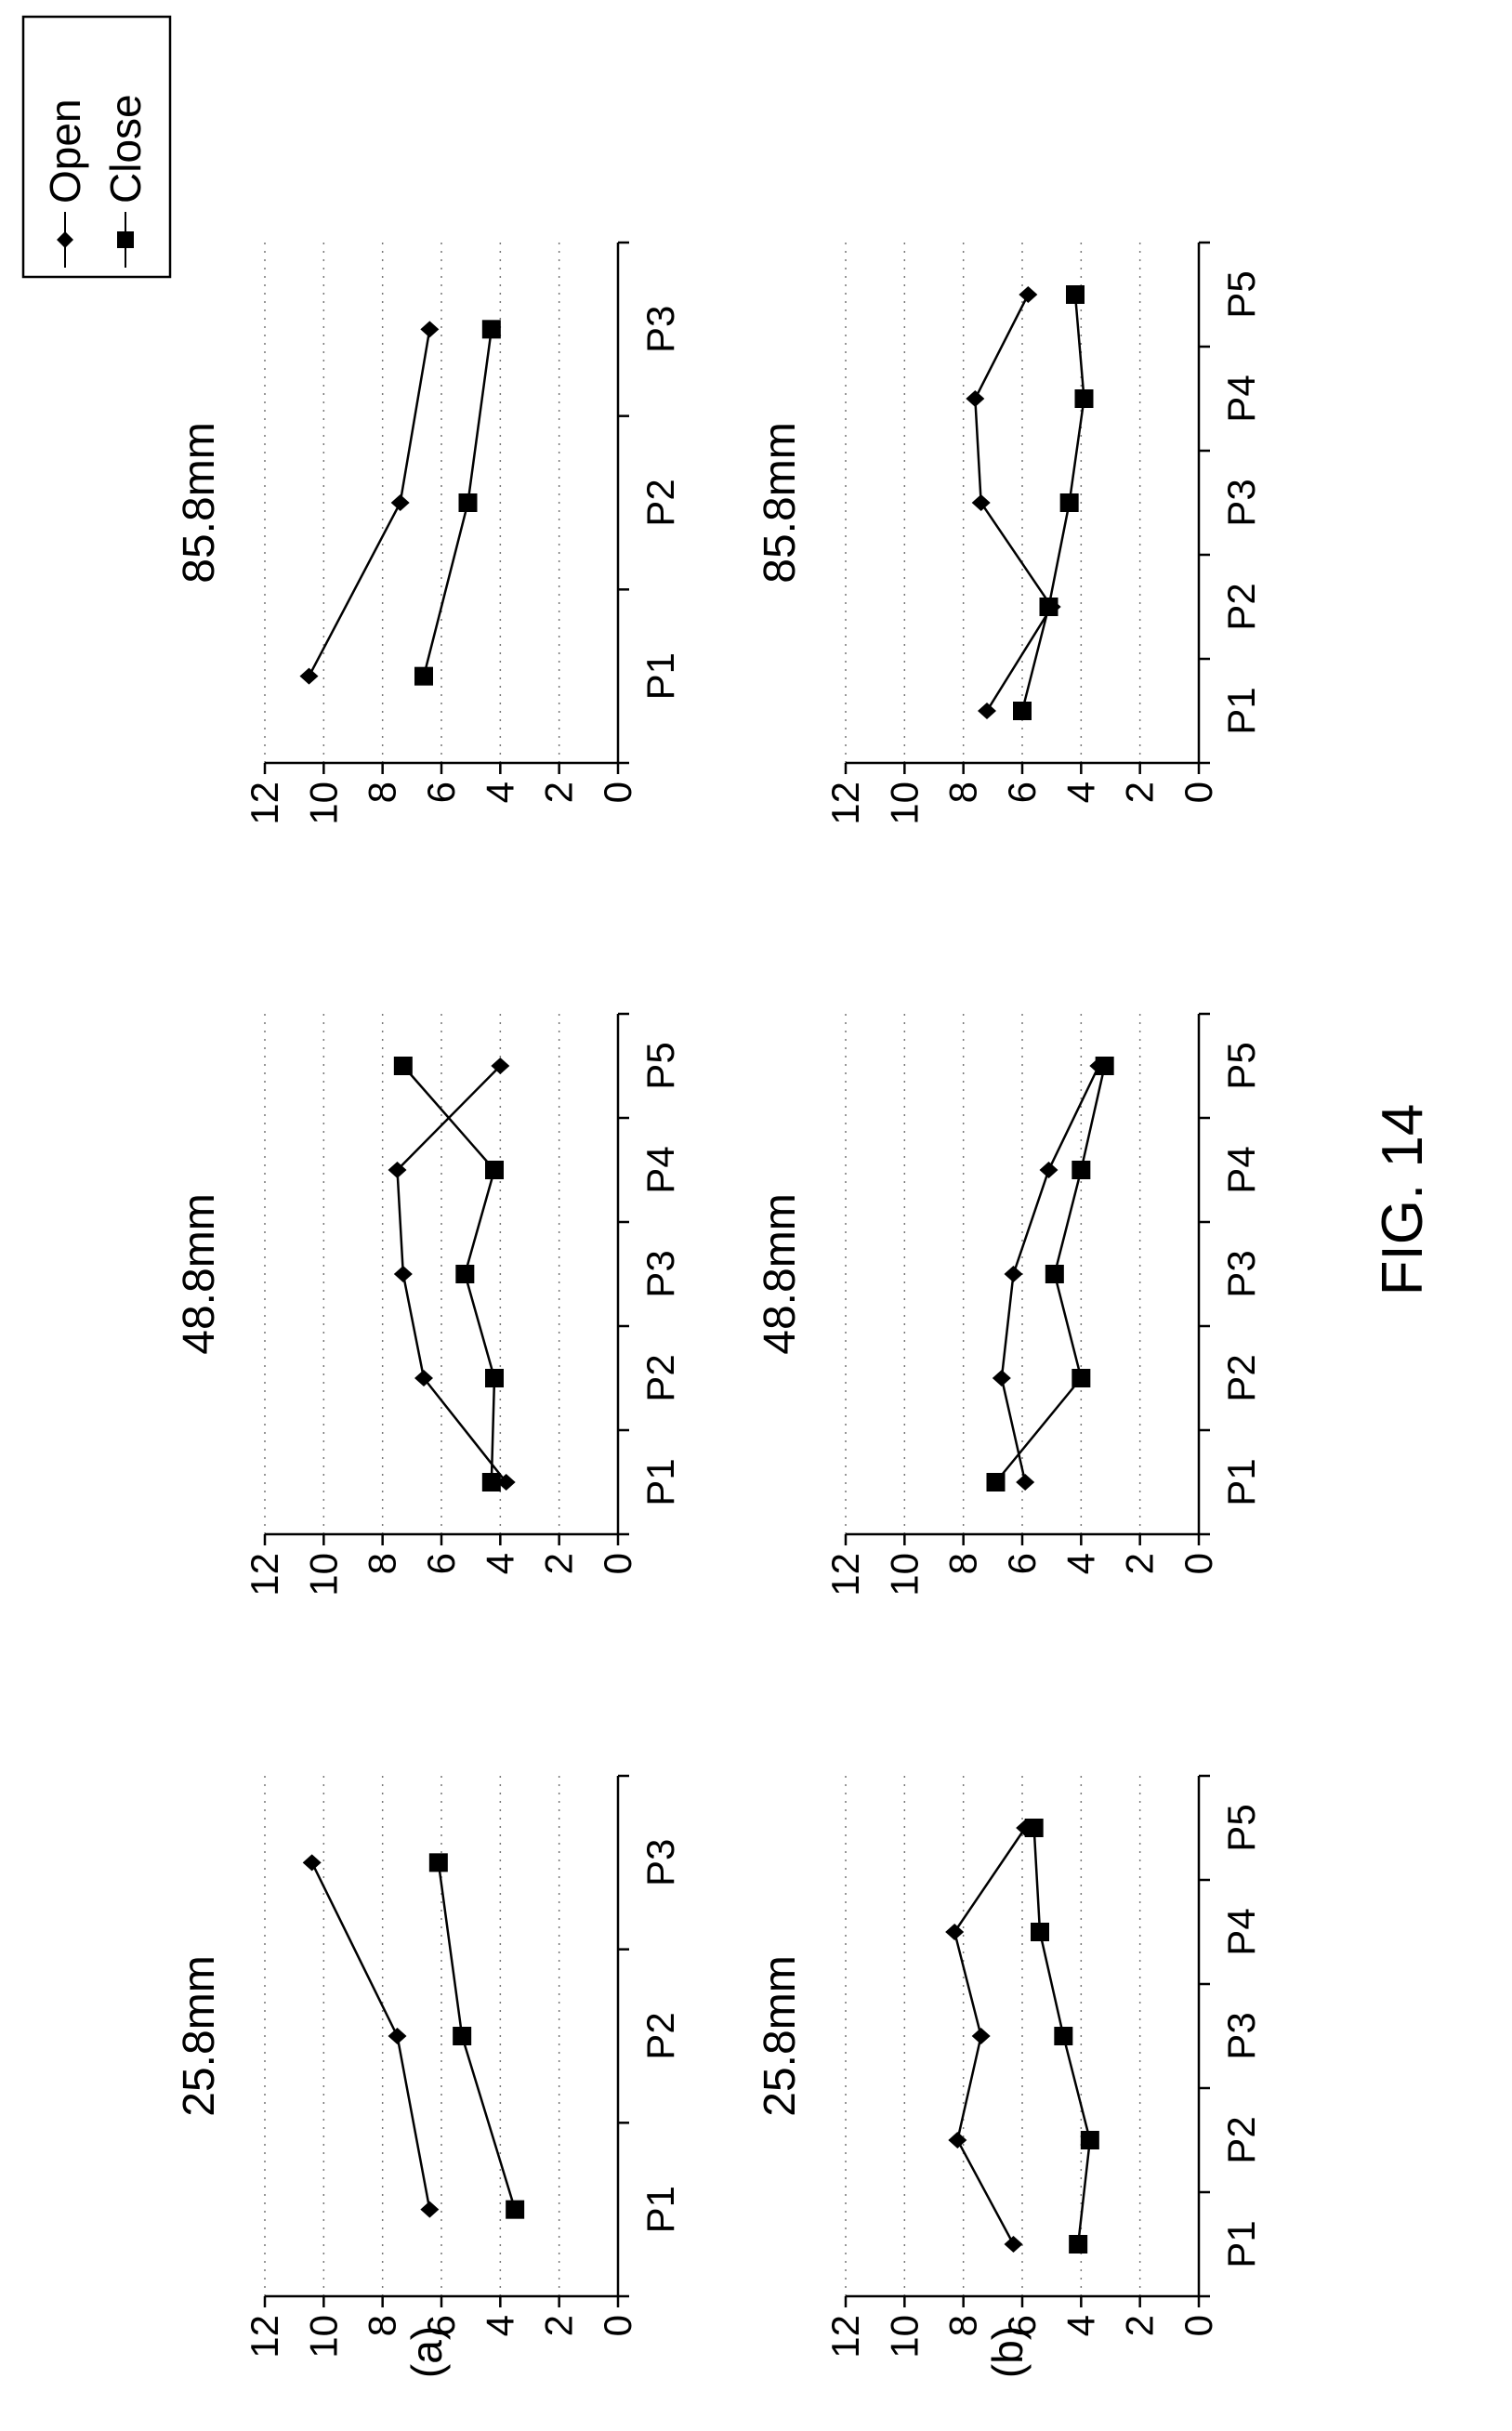 The height and width of the screenshot is (2431, 1512). Describe the element at coordinates (65, 151) in the screenshot. I see `legend-open-label: Open` at that location.